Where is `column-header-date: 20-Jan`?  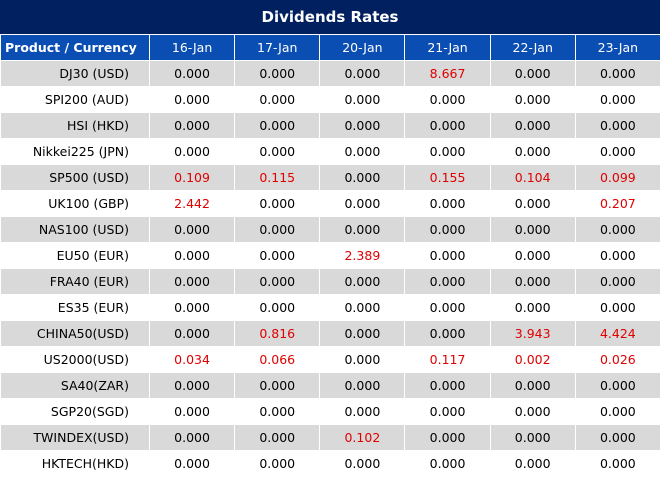 column-header-date: 20-Jan is located at coordinates (362, 48).